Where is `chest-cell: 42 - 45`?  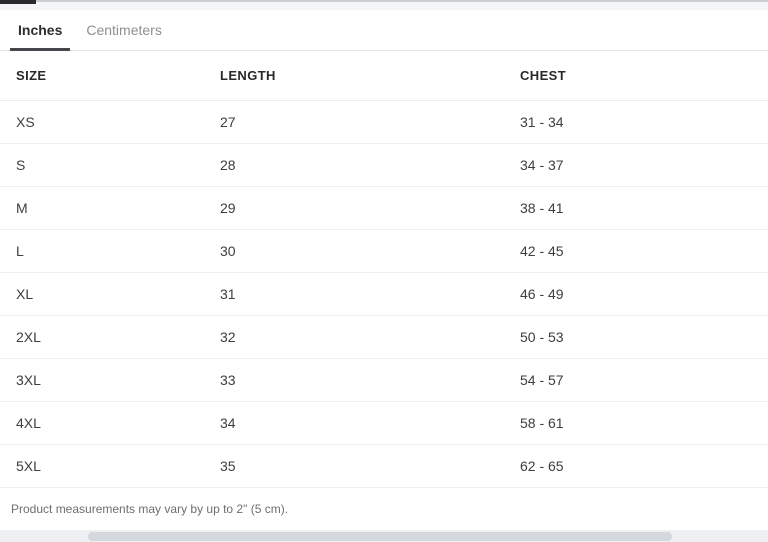 chest-cell: 42 - 45 is located at coordinates (542, 251).